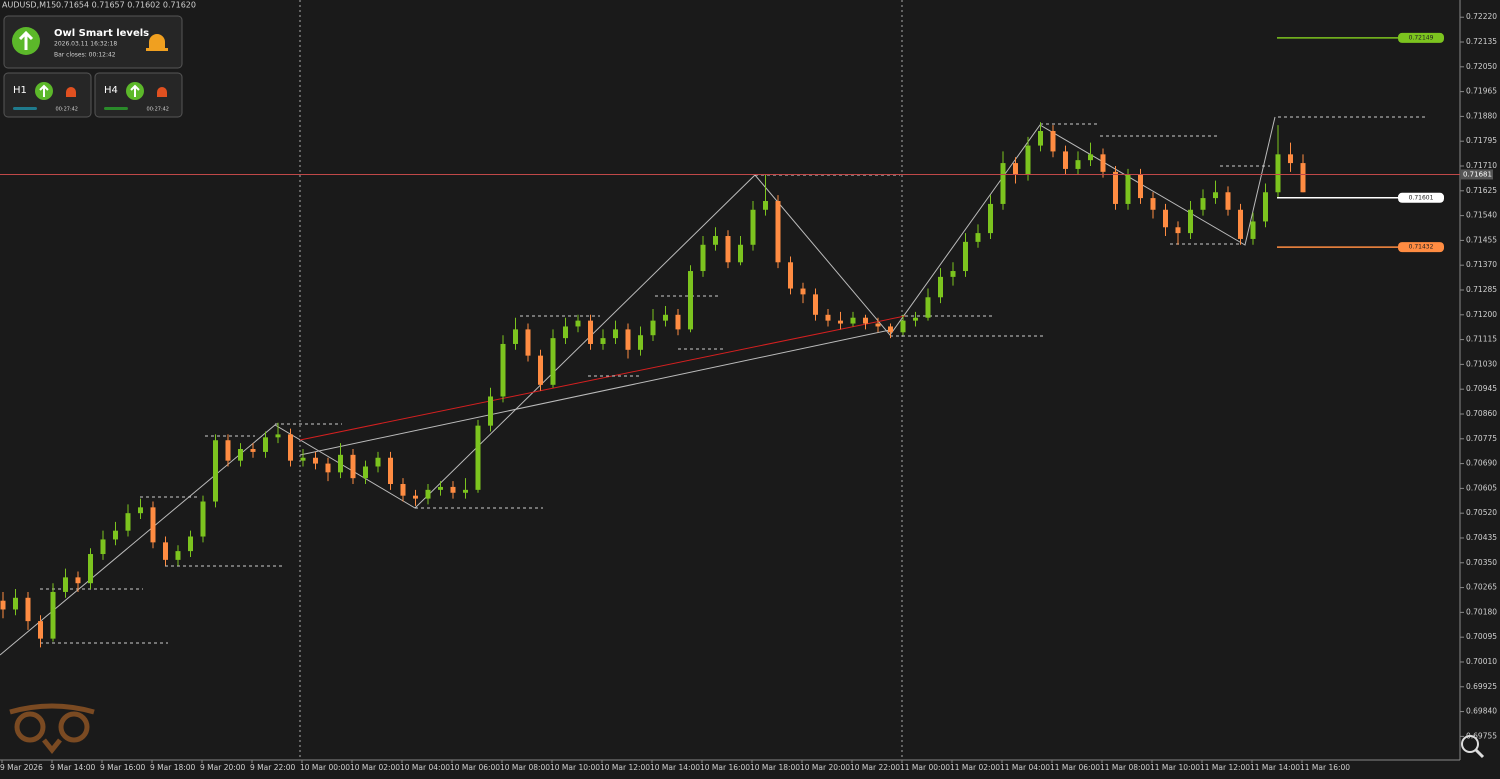 The width and height of the screenshot is (1500, 779). Describe the element at coordinates (1473, 747) in the screenshot. I see `zoom-icon` at that location.